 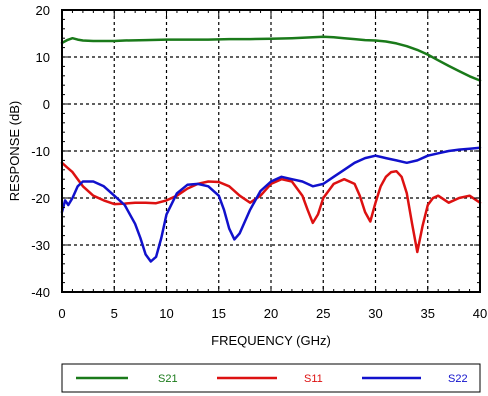 I want to click on y-tick-label: -20, so click(x=40, y=198).